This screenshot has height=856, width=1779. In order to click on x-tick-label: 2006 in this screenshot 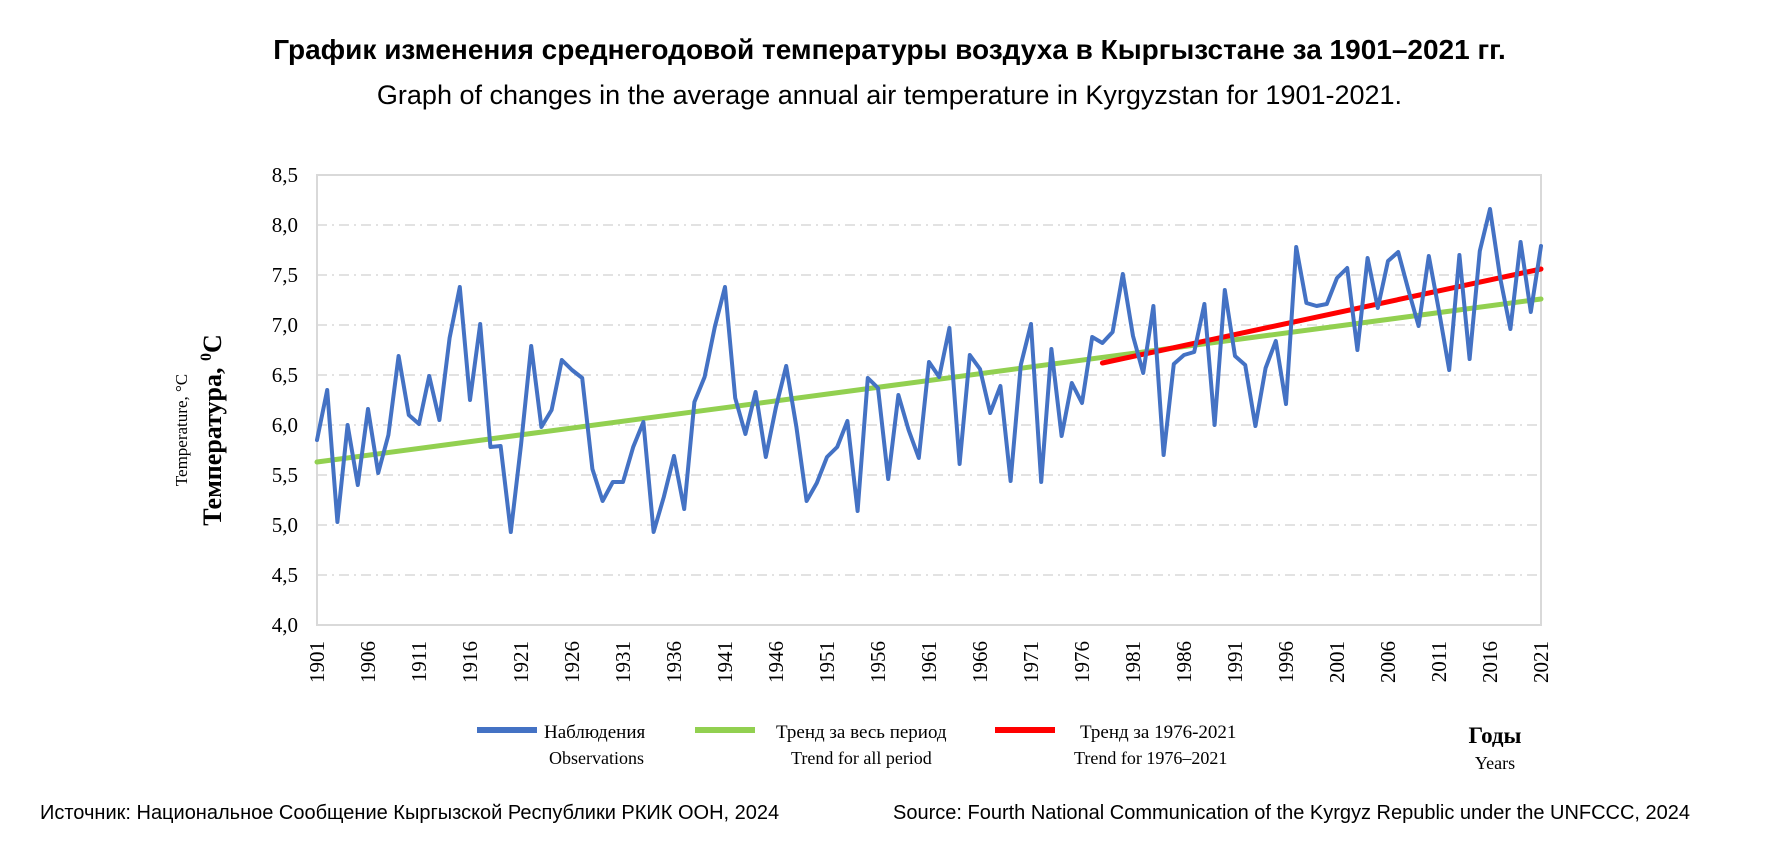, I will do `click(1388, 662)`.